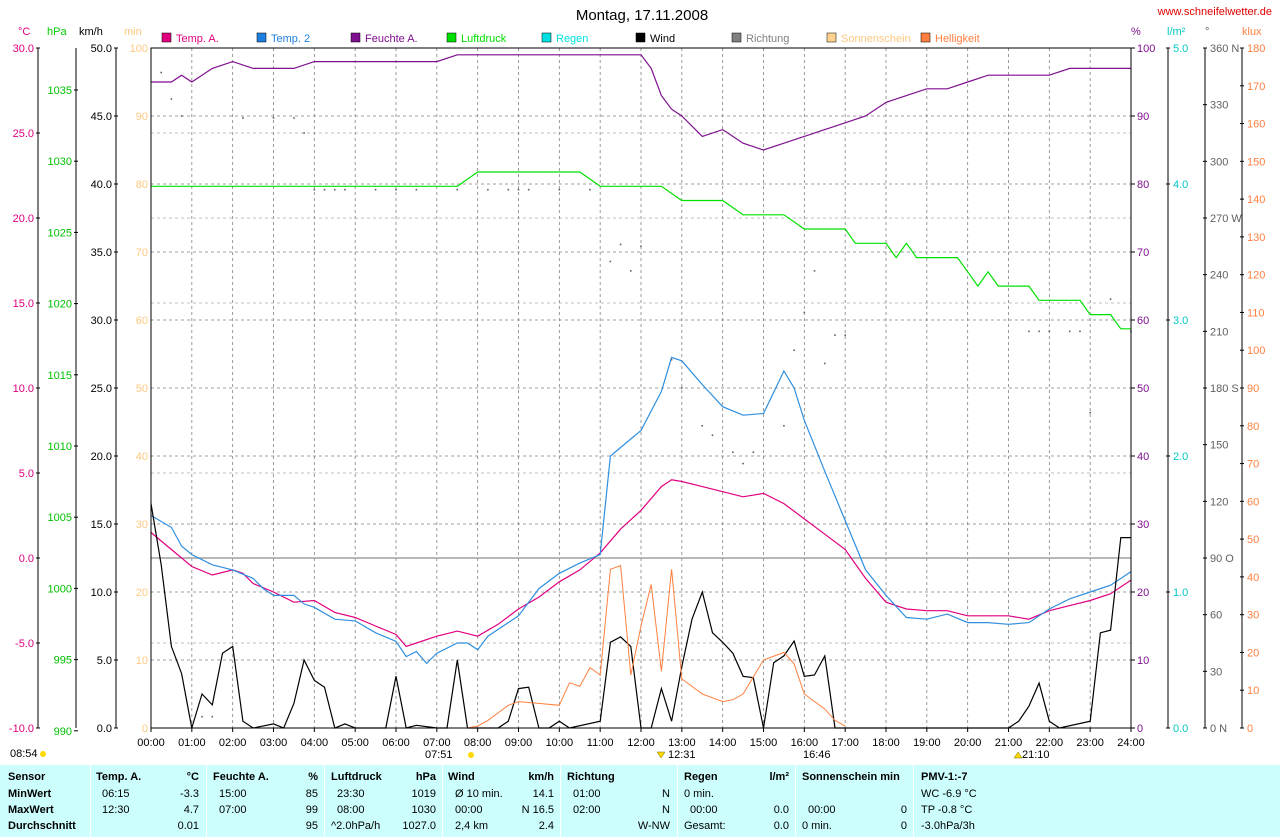 Image resolution: width=1280 pixels, height=837 pixels. What do you see at coordinates (139, 49) in the screenshot?
I see `sunmin_ticks-tick: 100` at bounding box center [139, 49].